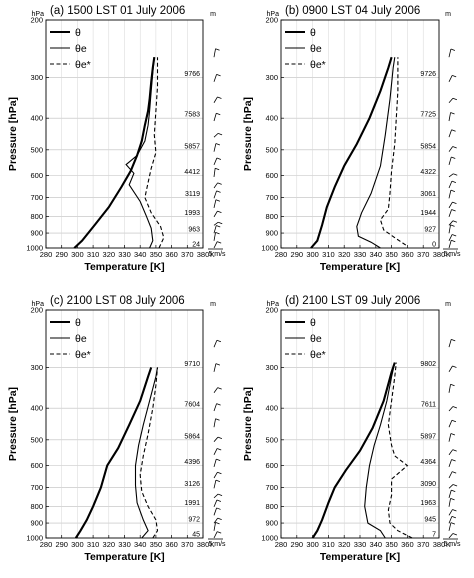 This screenshot has width=474, height=578. What do you see at coordinates (407, 544) in the screenshot?
I see `x-tick-label: 360` at bounding box center [407, 544].